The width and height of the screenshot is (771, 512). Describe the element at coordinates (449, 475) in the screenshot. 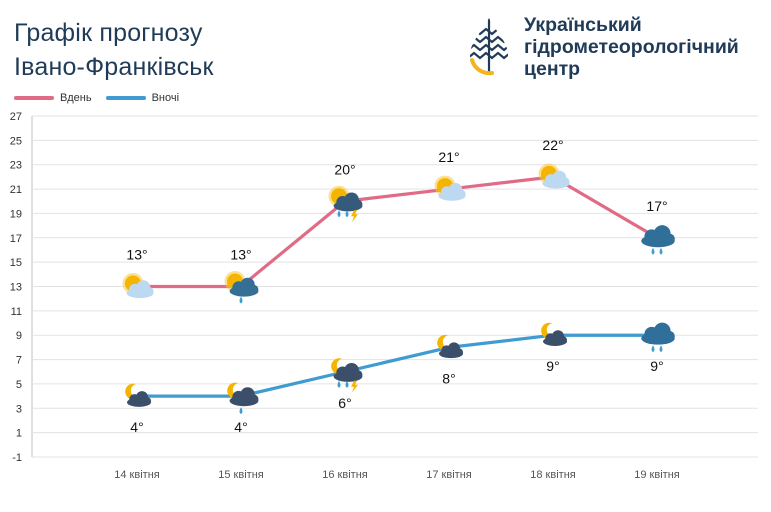

I see `x-tick-label: 17 квітня` at that location.